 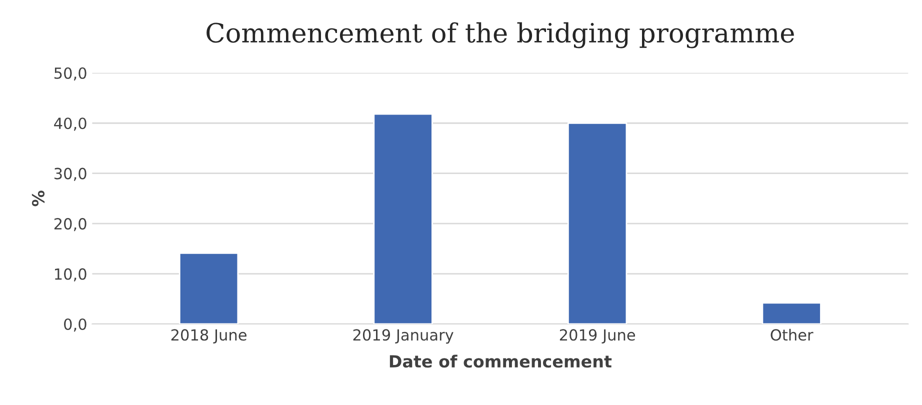 What do you see at coordinates (501, 361) in the screenshot?
I see `x-axis-title: Date of commencement` at bounding box center [501, 361].